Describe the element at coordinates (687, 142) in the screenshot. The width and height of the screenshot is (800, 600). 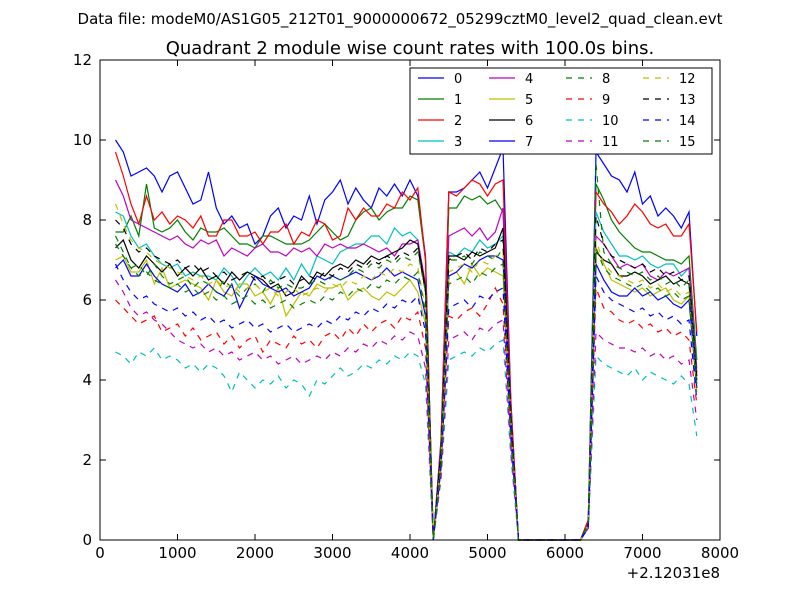
I see `legend-label-15: 15` at that location.